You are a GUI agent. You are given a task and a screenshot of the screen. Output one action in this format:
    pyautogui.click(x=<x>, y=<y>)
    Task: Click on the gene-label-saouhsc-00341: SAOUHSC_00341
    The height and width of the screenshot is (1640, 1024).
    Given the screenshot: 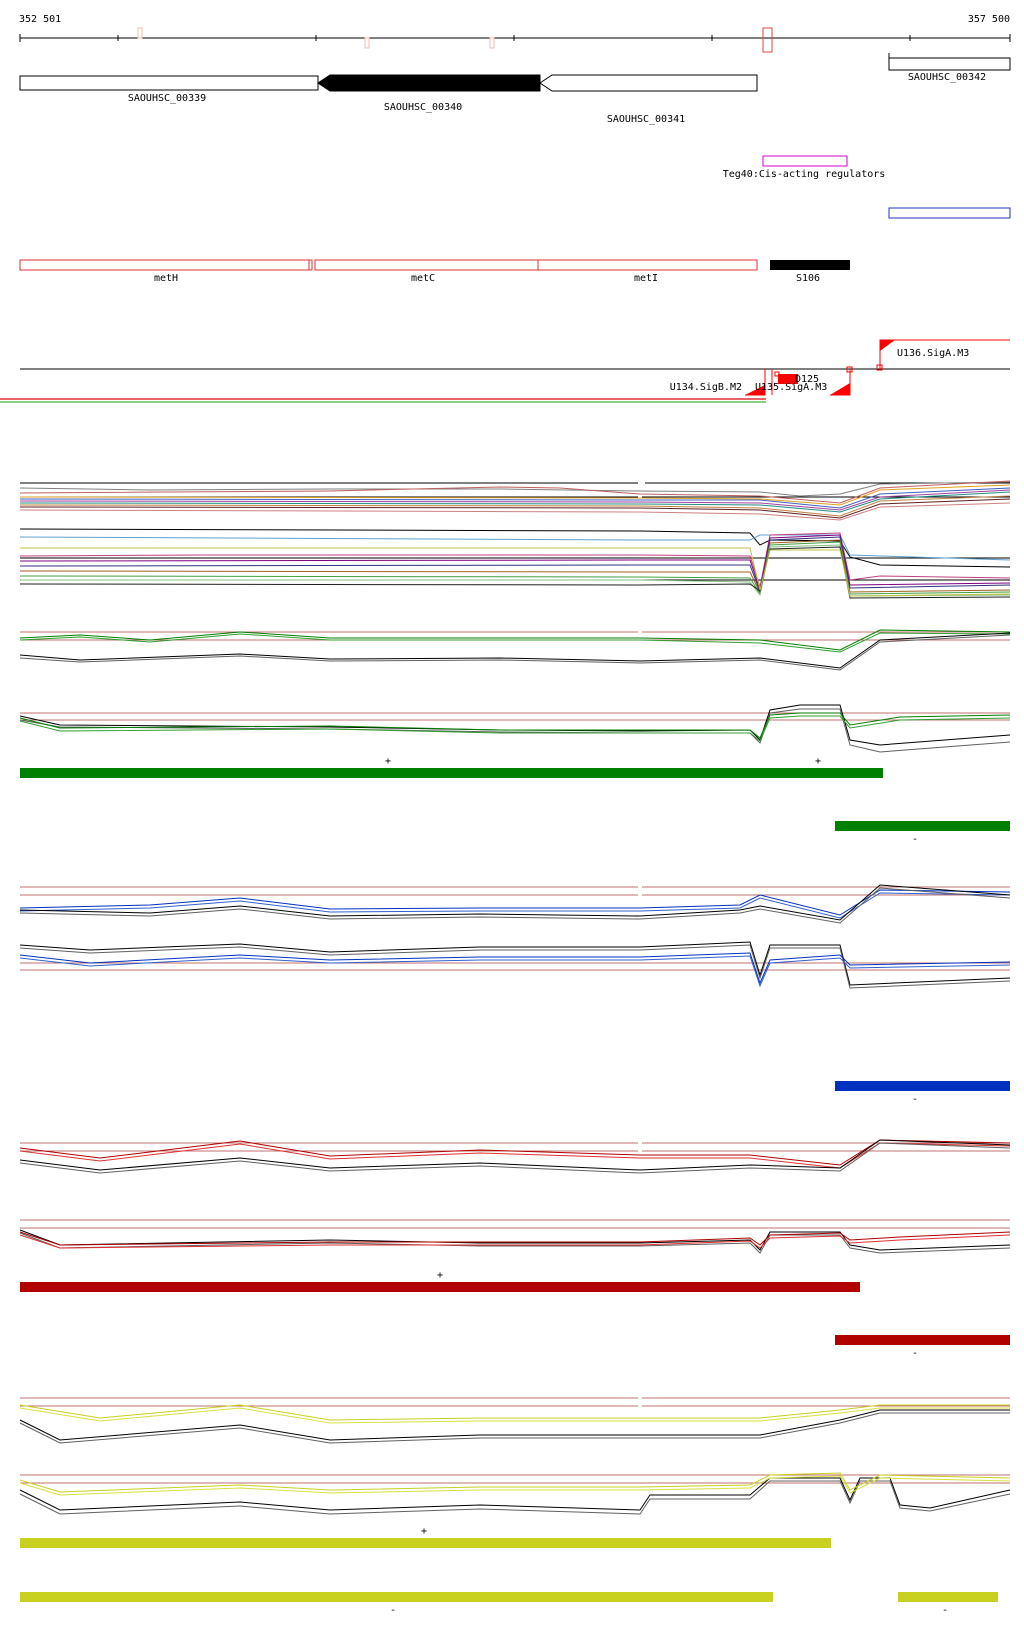 What is the action you would take?
    pyautogui.click(x=646, y=119)
    